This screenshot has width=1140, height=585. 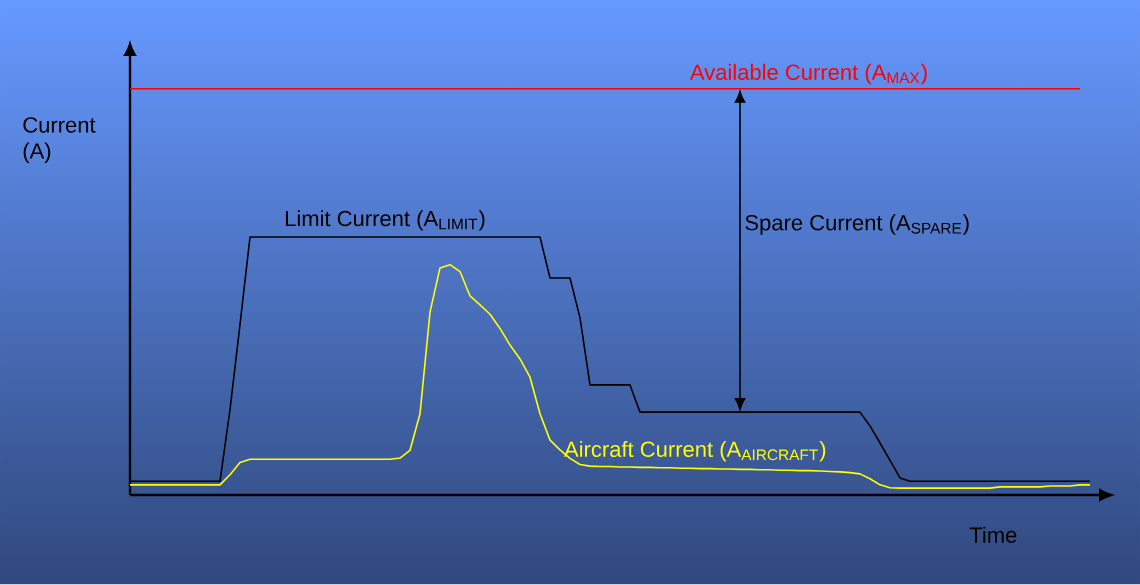 I want to click on series-label: Limit Current (A$_{LIMIT}$), so click(x=385, y=220).